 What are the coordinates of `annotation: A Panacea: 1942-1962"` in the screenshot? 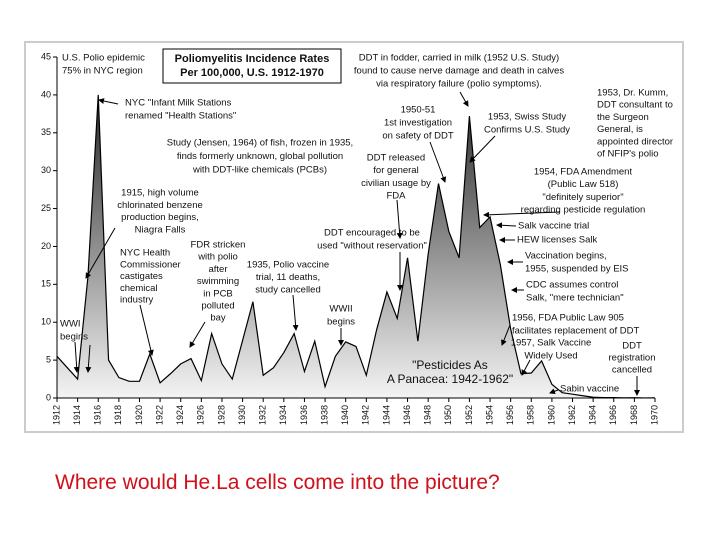 It's located at (450, 379).